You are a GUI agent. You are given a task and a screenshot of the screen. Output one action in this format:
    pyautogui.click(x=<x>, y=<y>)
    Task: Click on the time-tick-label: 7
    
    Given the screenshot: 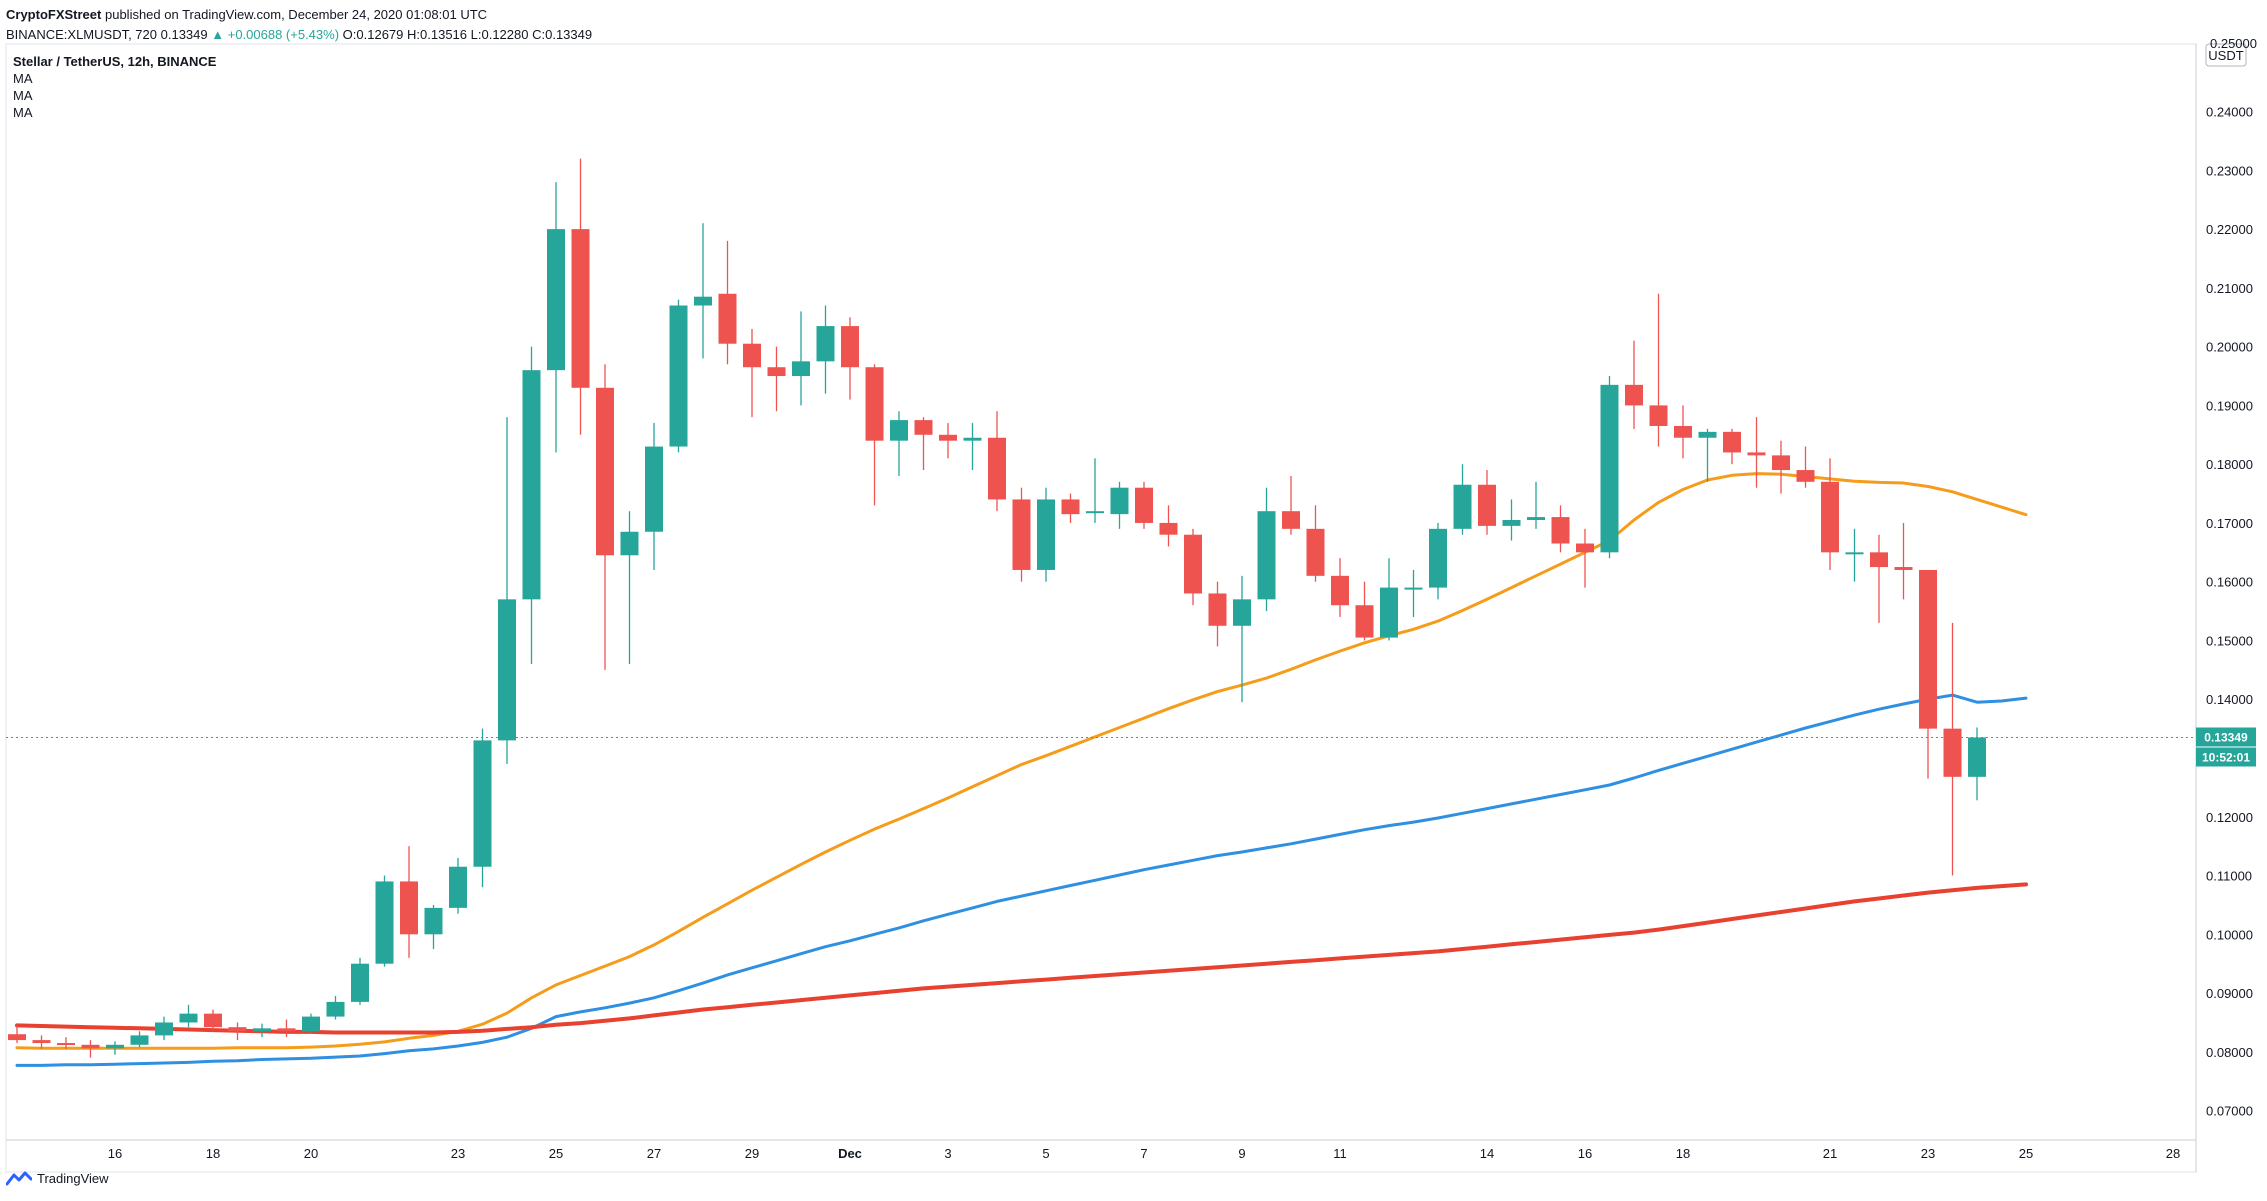 What is the action you would take?
    pyautogui.click(x=1143, y=1153)
    